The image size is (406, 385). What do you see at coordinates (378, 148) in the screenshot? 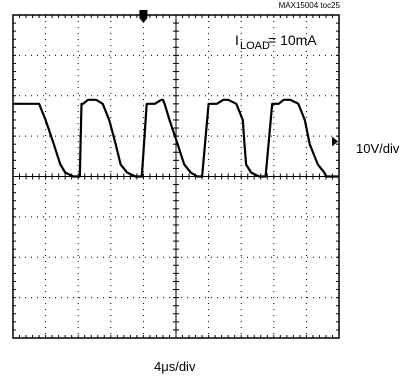
I see `vertical-scale-label: 10V/div` at bounding box center [378, 148].